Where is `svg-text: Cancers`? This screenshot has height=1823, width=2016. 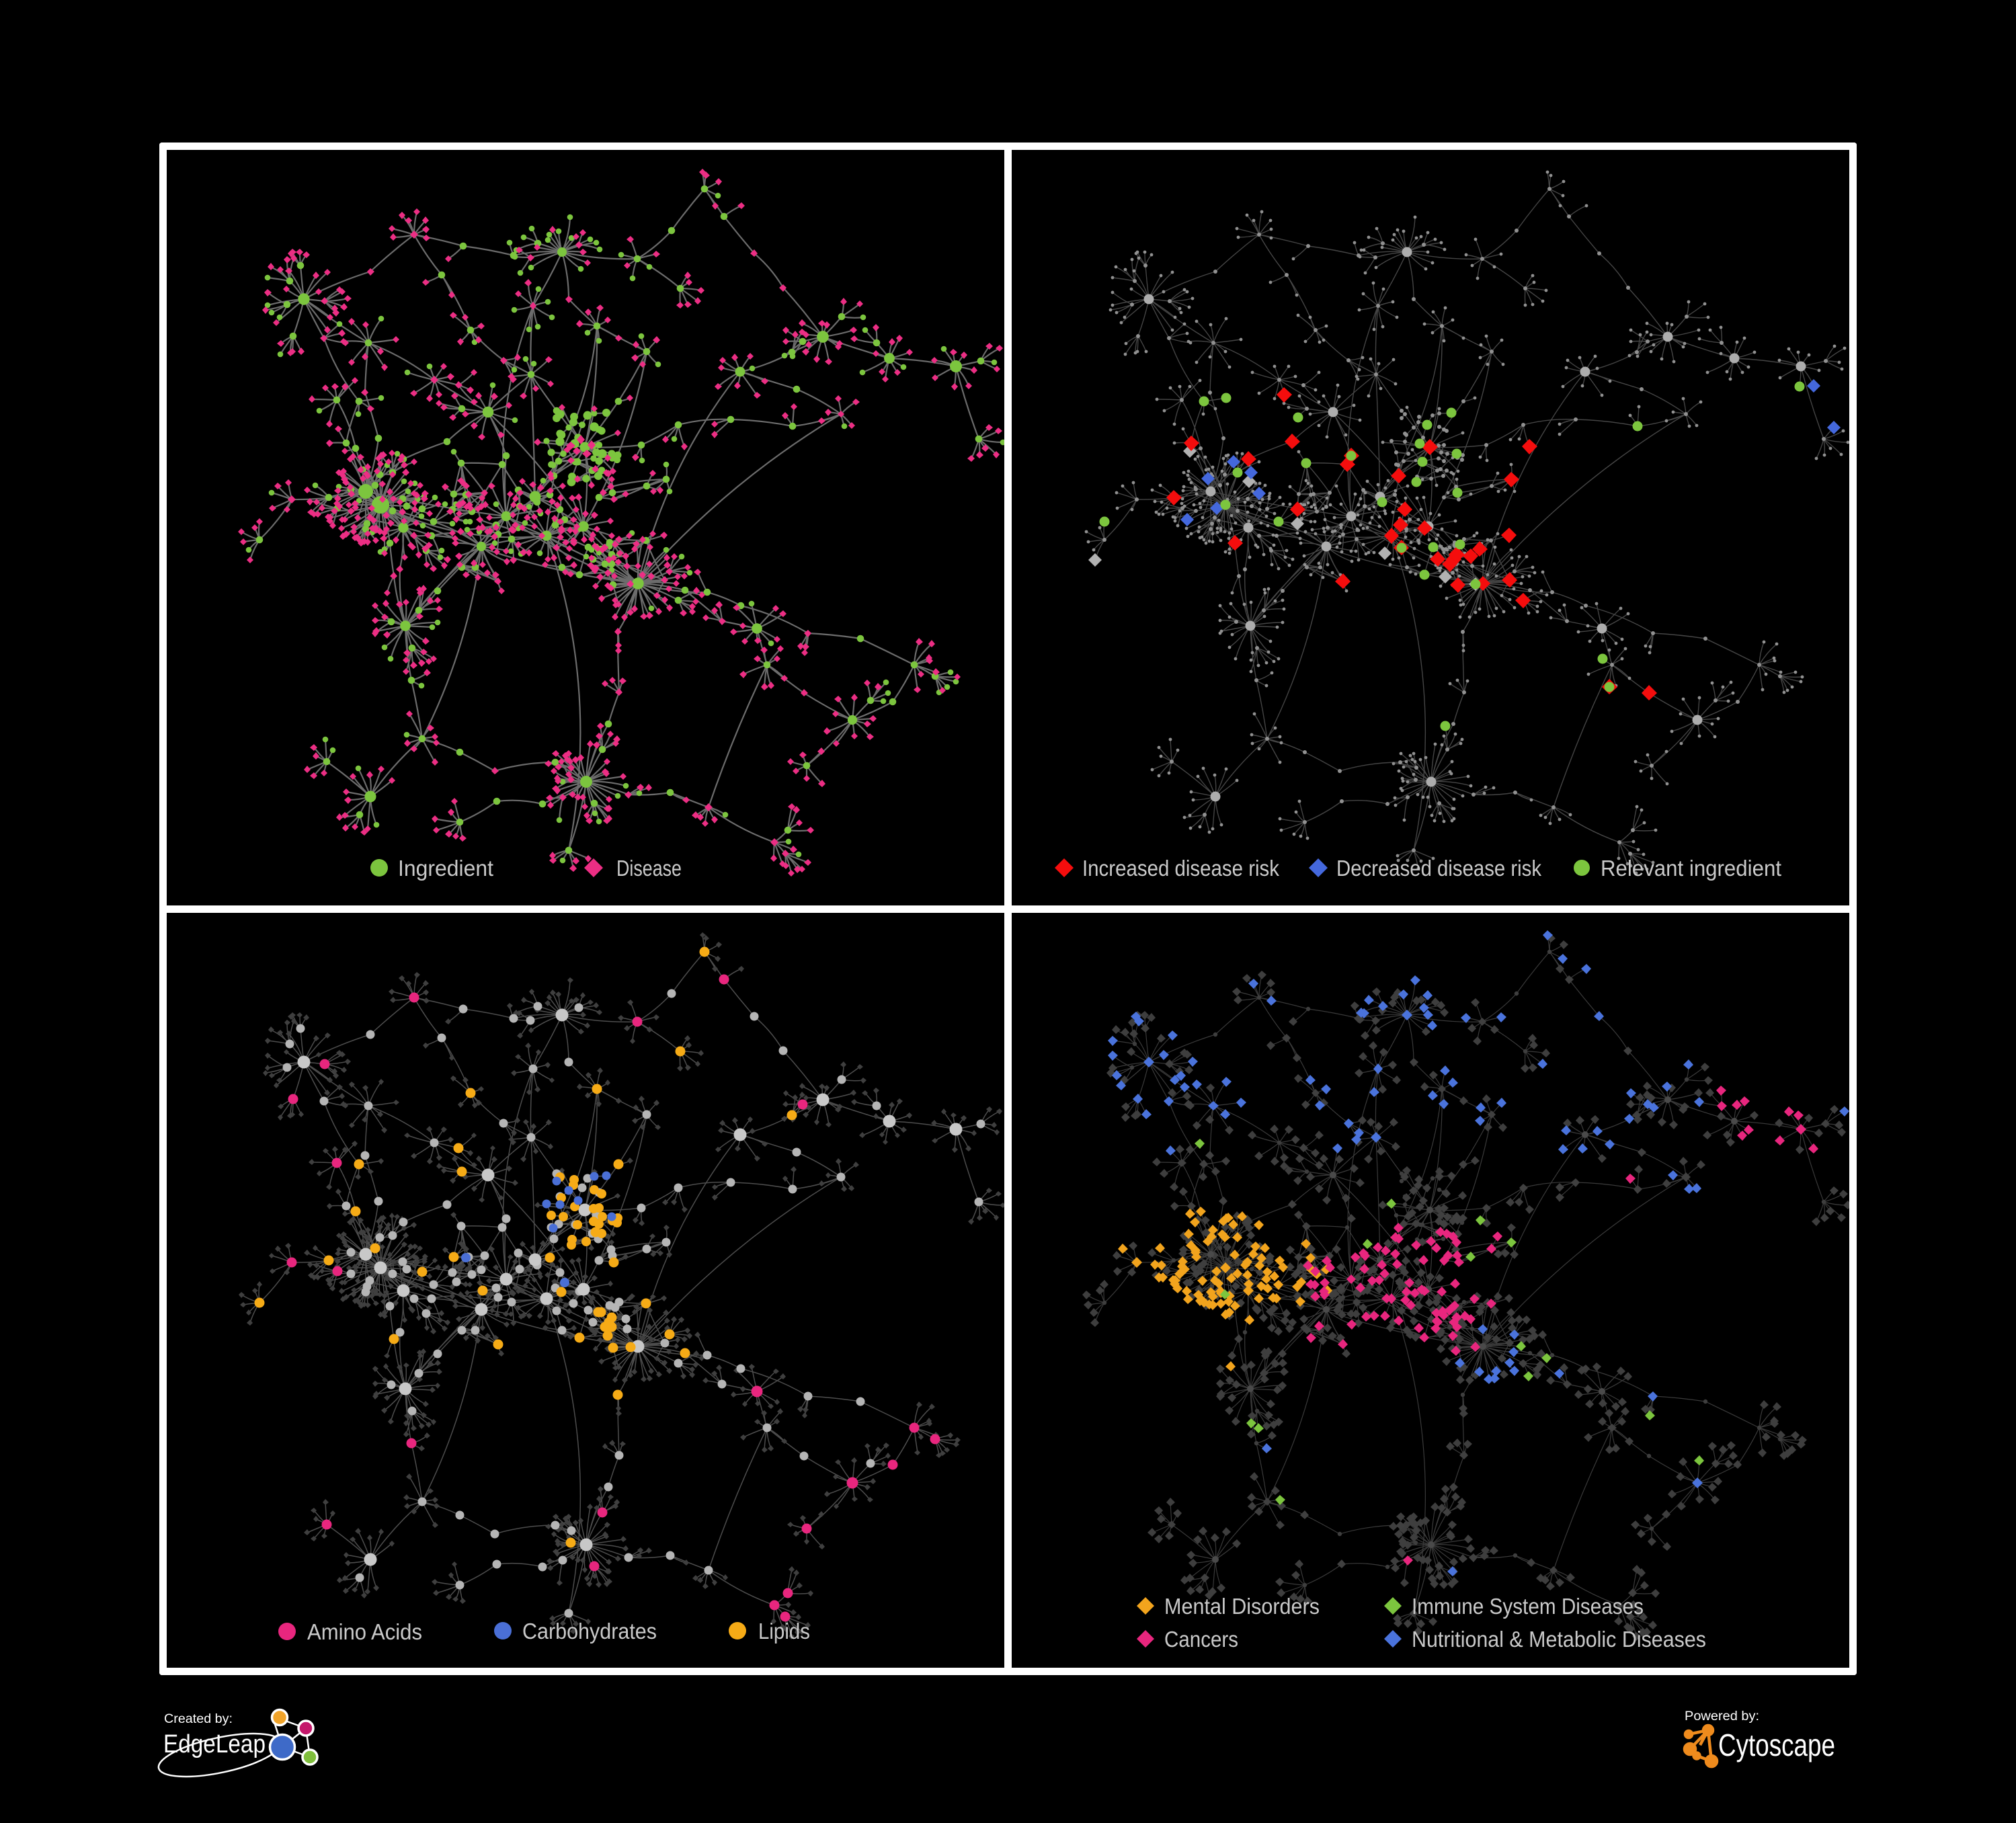 svg-text: Cancers is located at coordinates (1201, 1640).